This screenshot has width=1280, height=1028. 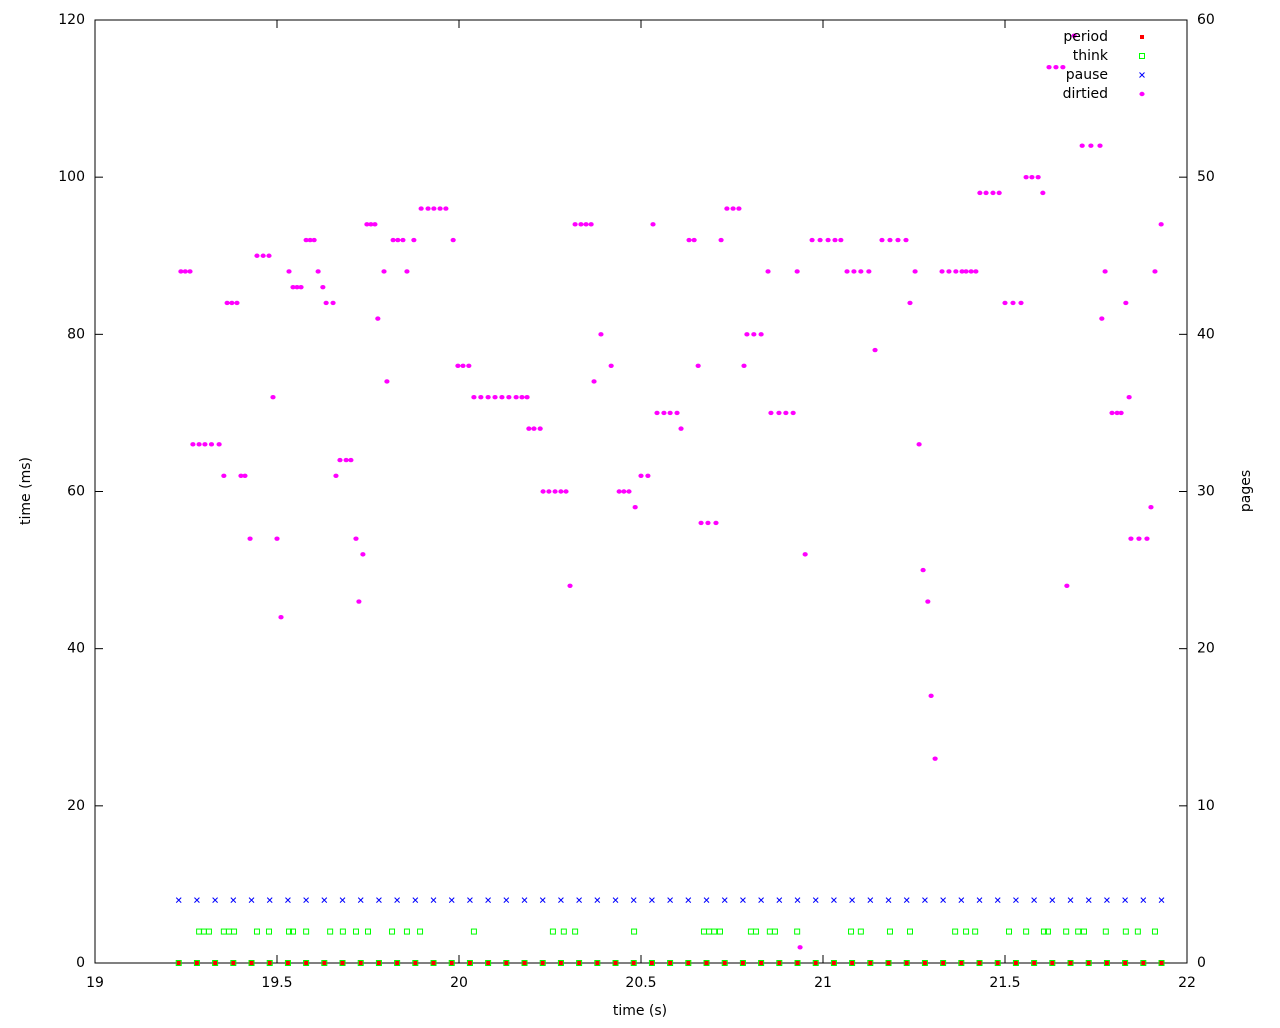 I want to click on x-tick-label: 20.5, so click(x=640, y=983).